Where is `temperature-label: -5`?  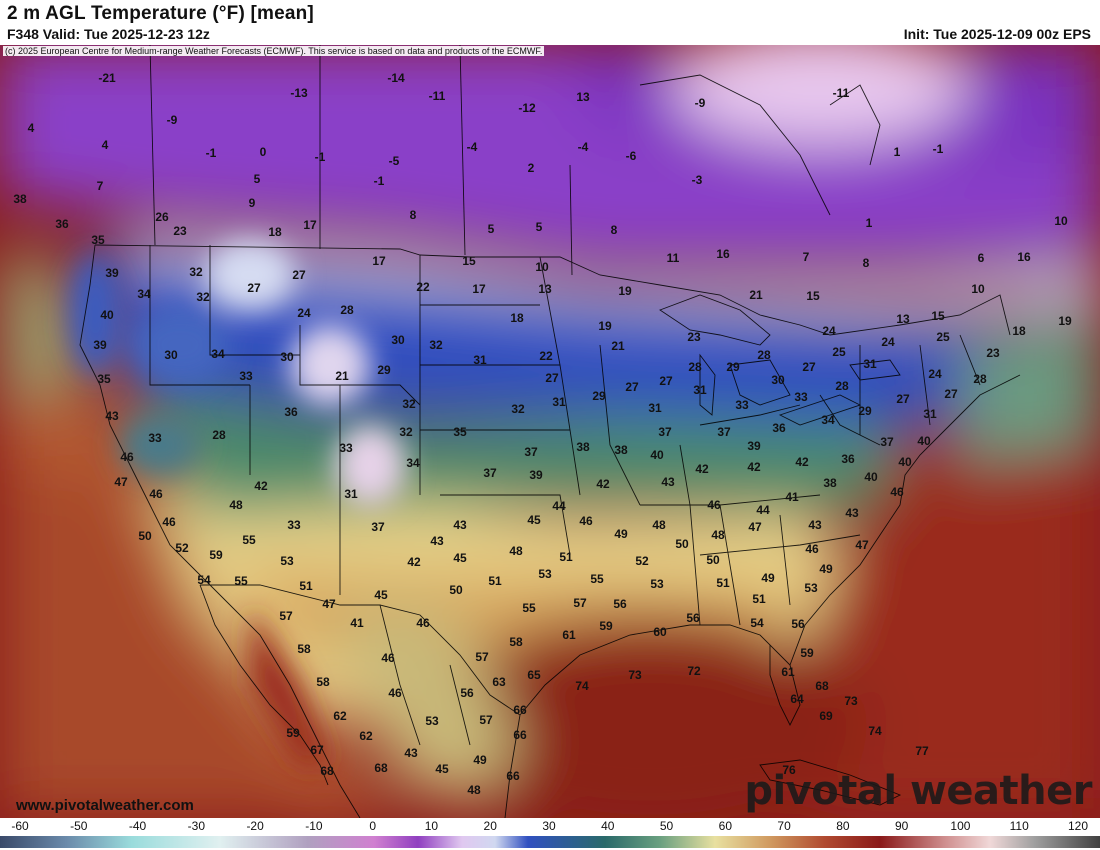 temperature-label: -5 is located at coordinates (394, 161).